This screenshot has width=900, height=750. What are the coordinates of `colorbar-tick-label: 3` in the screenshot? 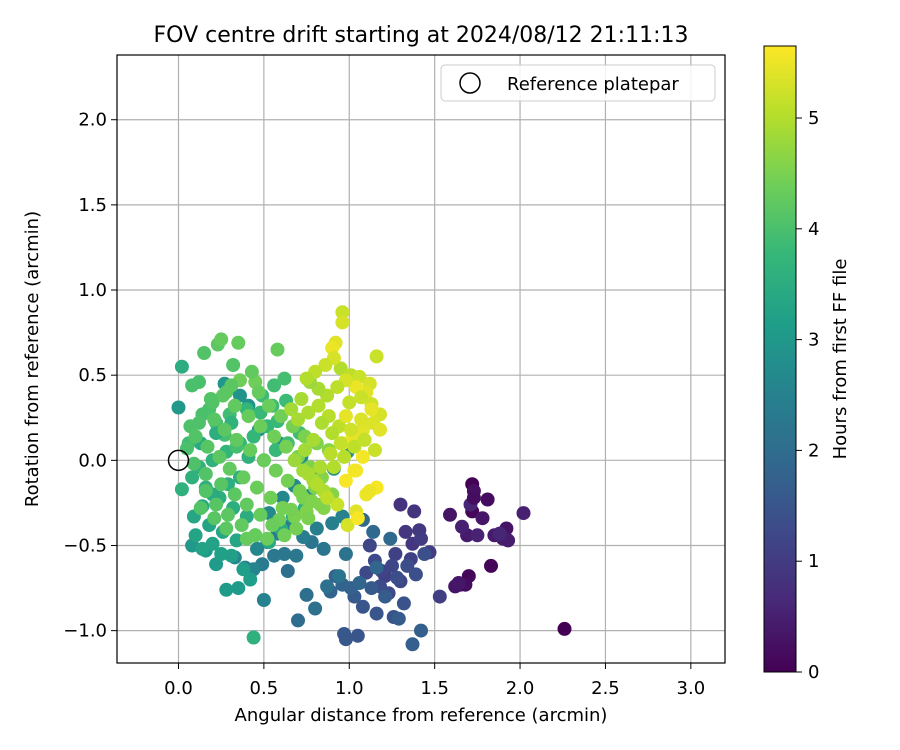 It's located at (813, 340).